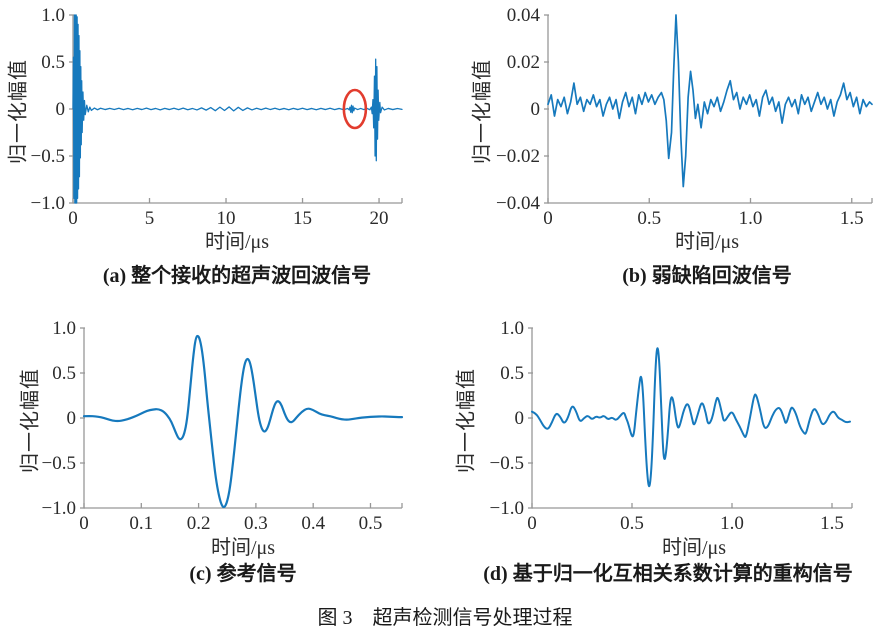 The width and height of the screenshot is (889, 644). What do you see at coordinates (523, 62) in the screenshot?
I see `y-tick-label: 0.02` at bounding box center [523, 62].